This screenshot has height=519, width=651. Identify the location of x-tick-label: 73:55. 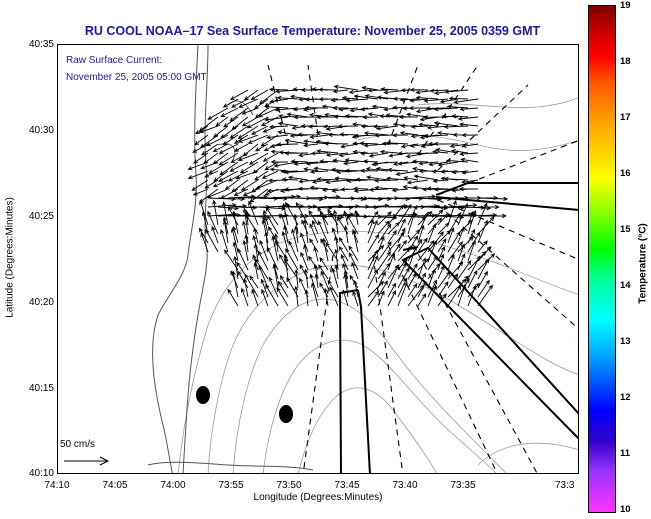
(231, 485).